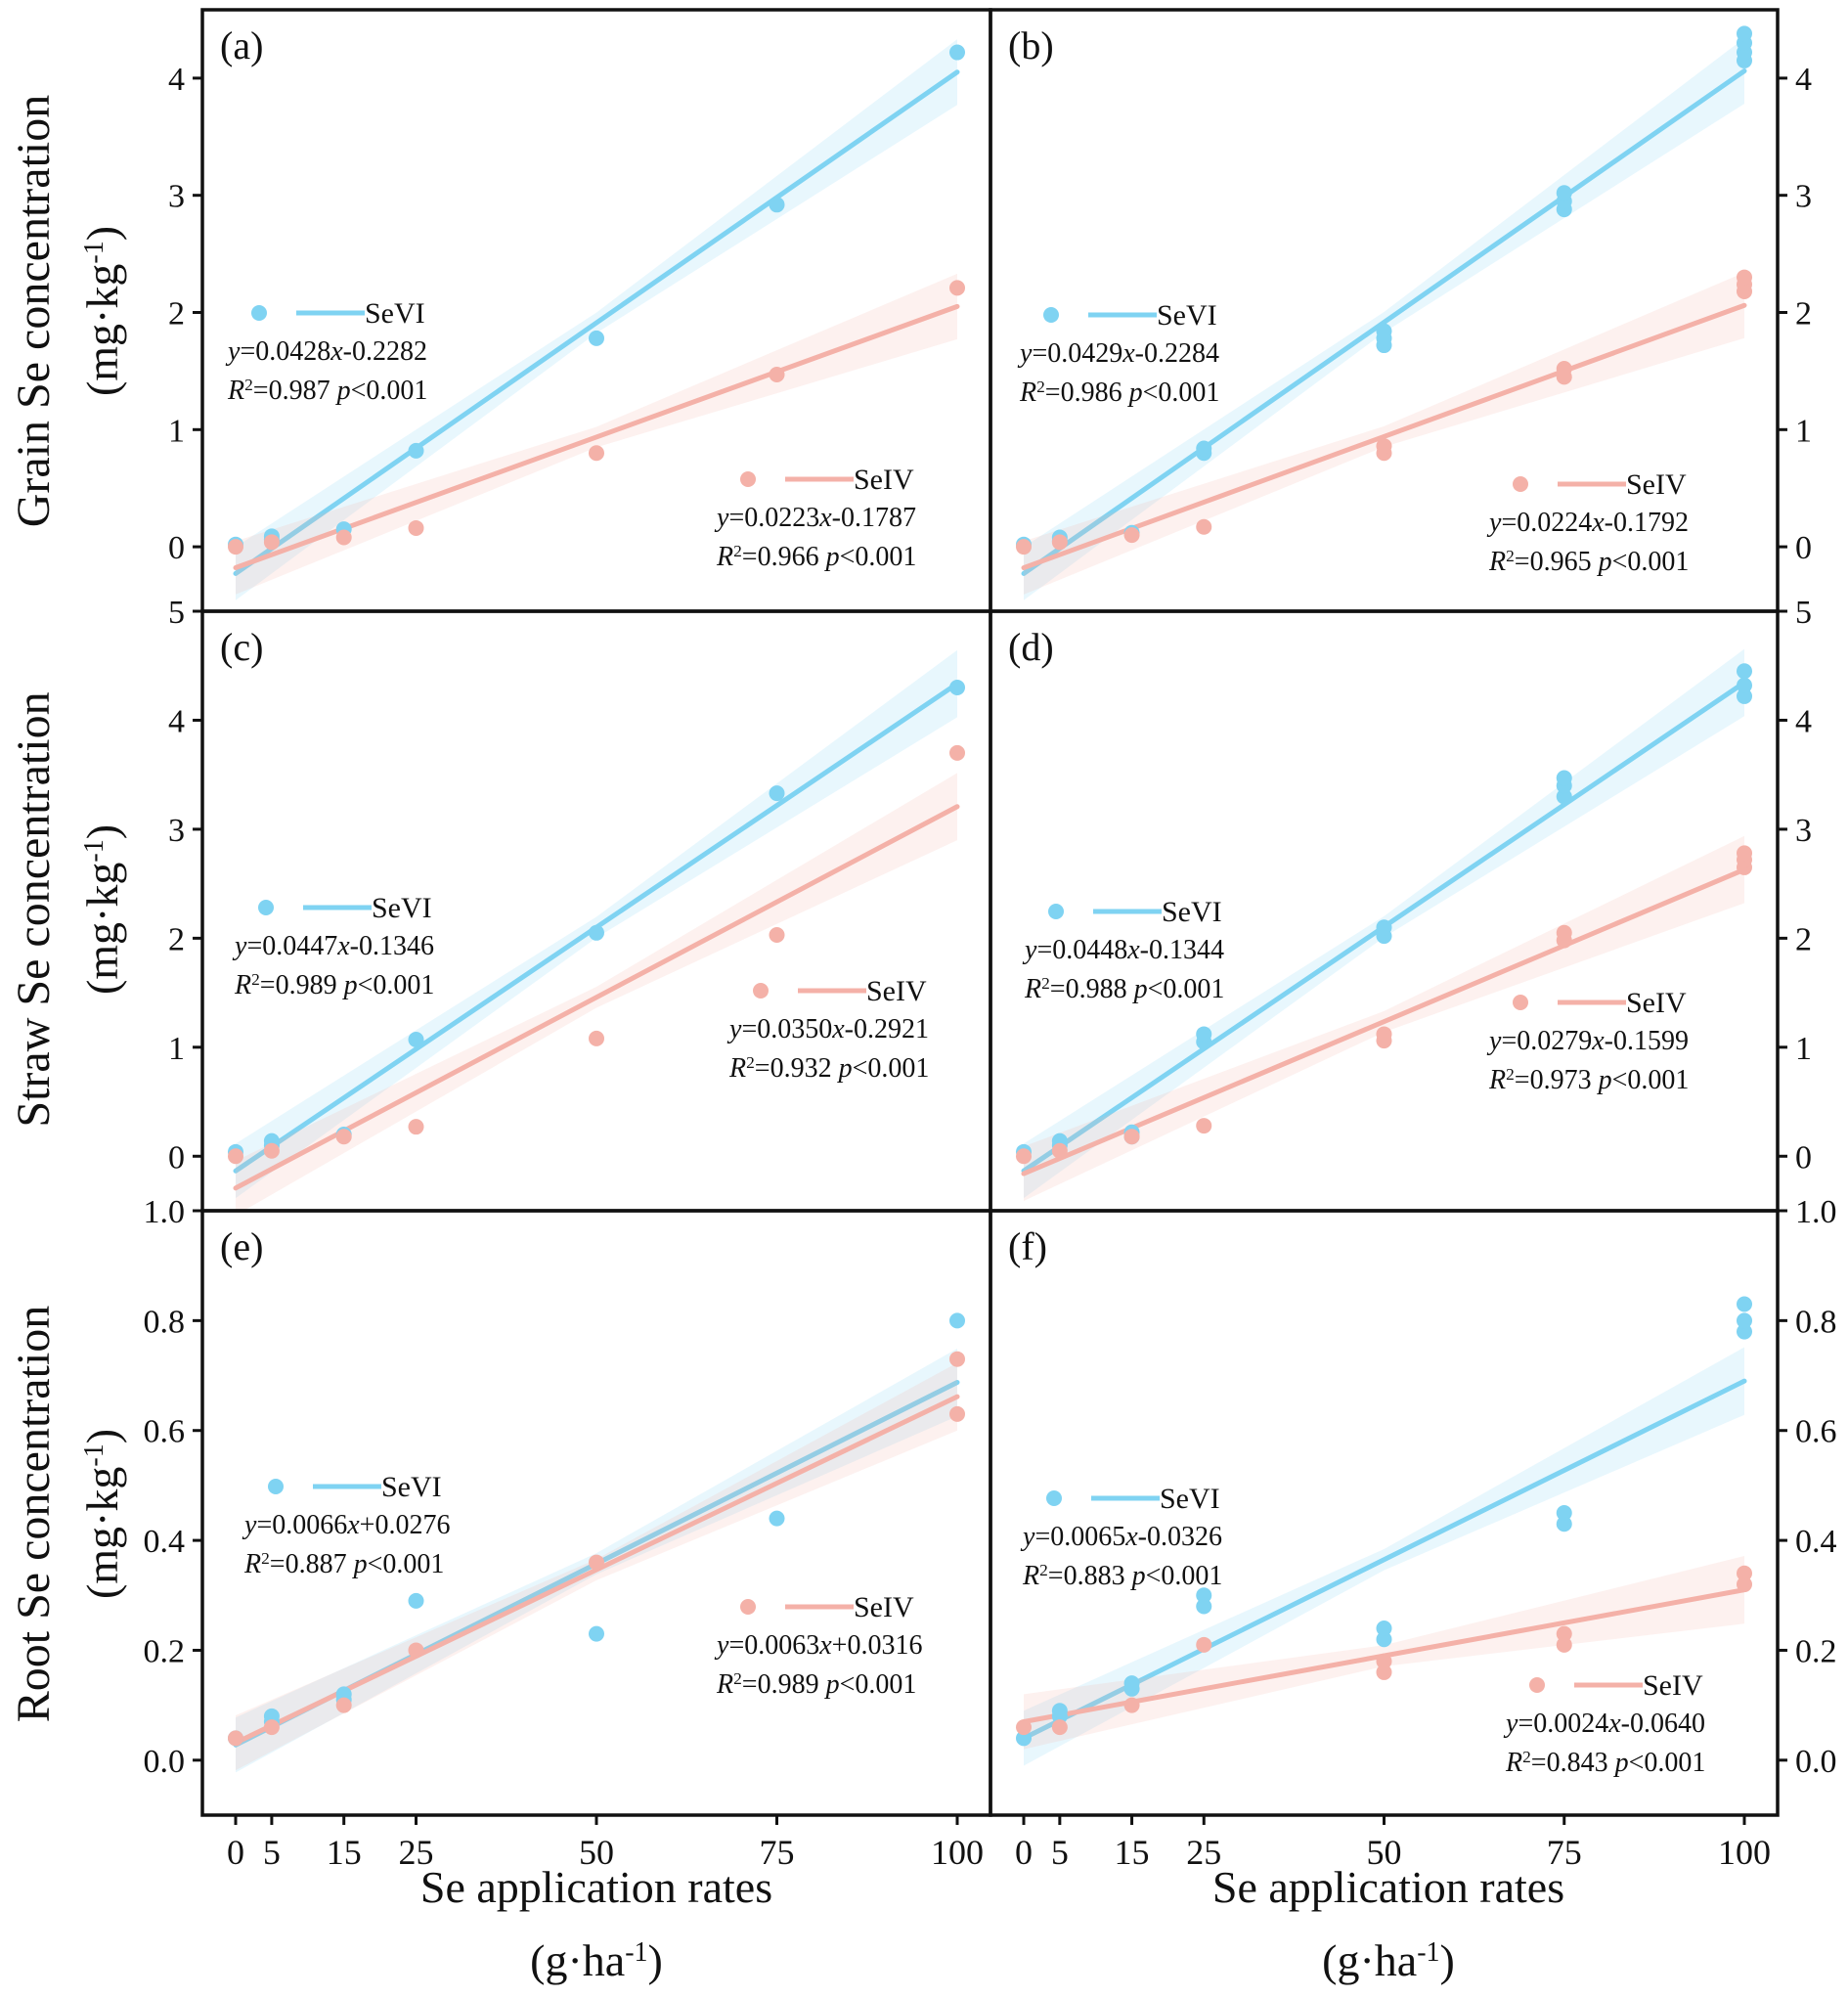 Image resolution: width=1848 pixels, height=1998 pixels. I want to click on x-tick-label: 50, so click(1384, 1852).